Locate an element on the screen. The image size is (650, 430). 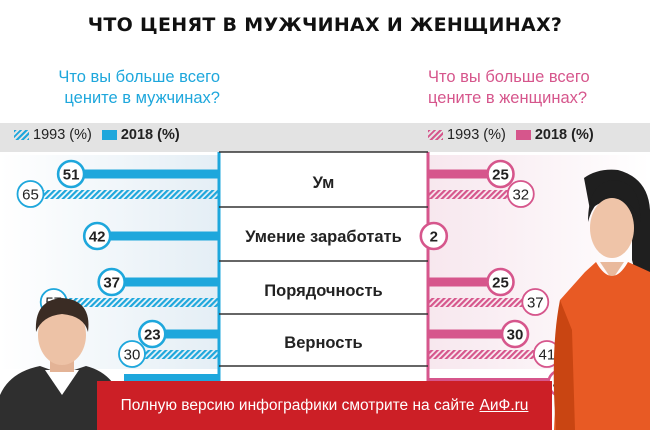
women-1993-value-2: 37 is located at coordinates (535, 302).